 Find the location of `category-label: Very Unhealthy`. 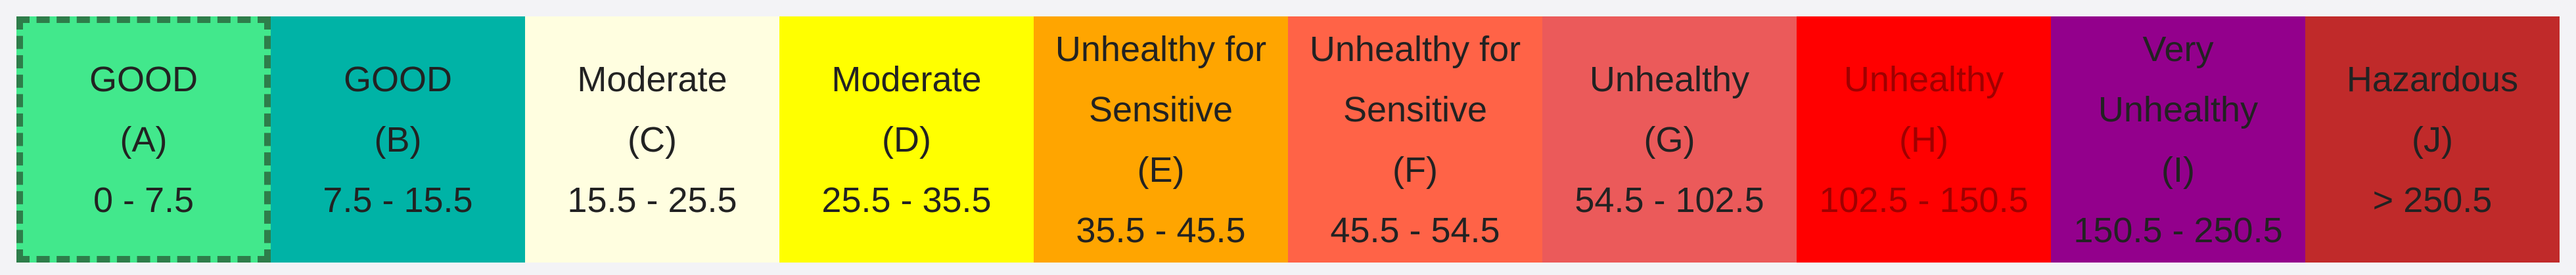

category-label: Very Unhealthy is located at coordinates (2178, 79).